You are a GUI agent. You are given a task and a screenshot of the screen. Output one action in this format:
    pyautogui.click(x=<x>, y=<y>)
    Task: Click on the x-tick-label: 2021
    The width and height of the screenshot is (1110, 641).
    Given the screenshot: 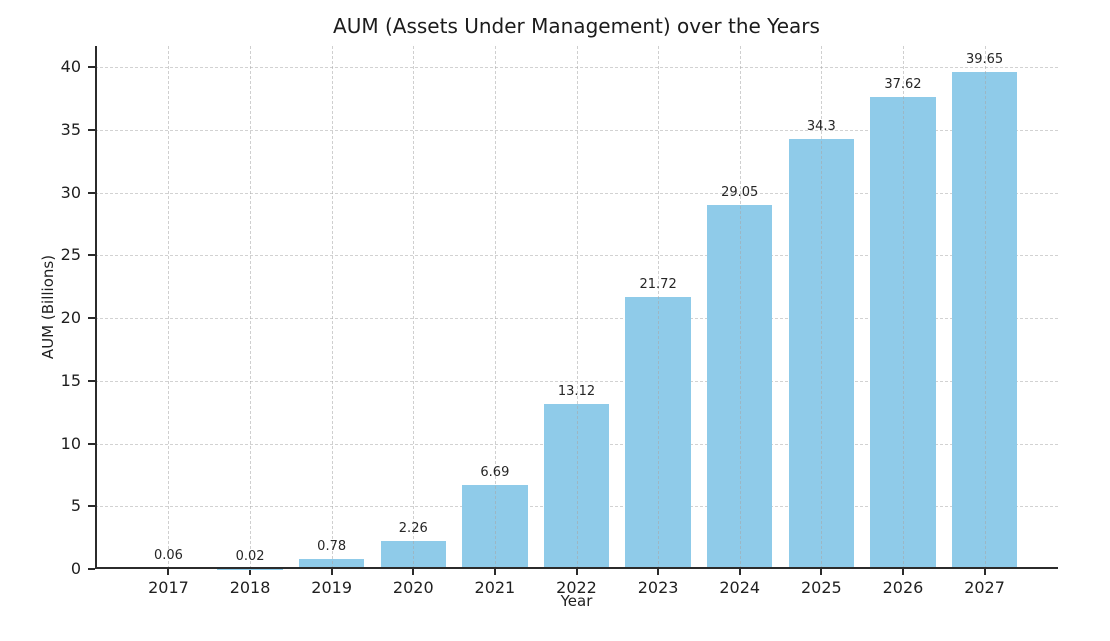 What is the action you would take?
    pyautogui.click(x=495, y=587)
    